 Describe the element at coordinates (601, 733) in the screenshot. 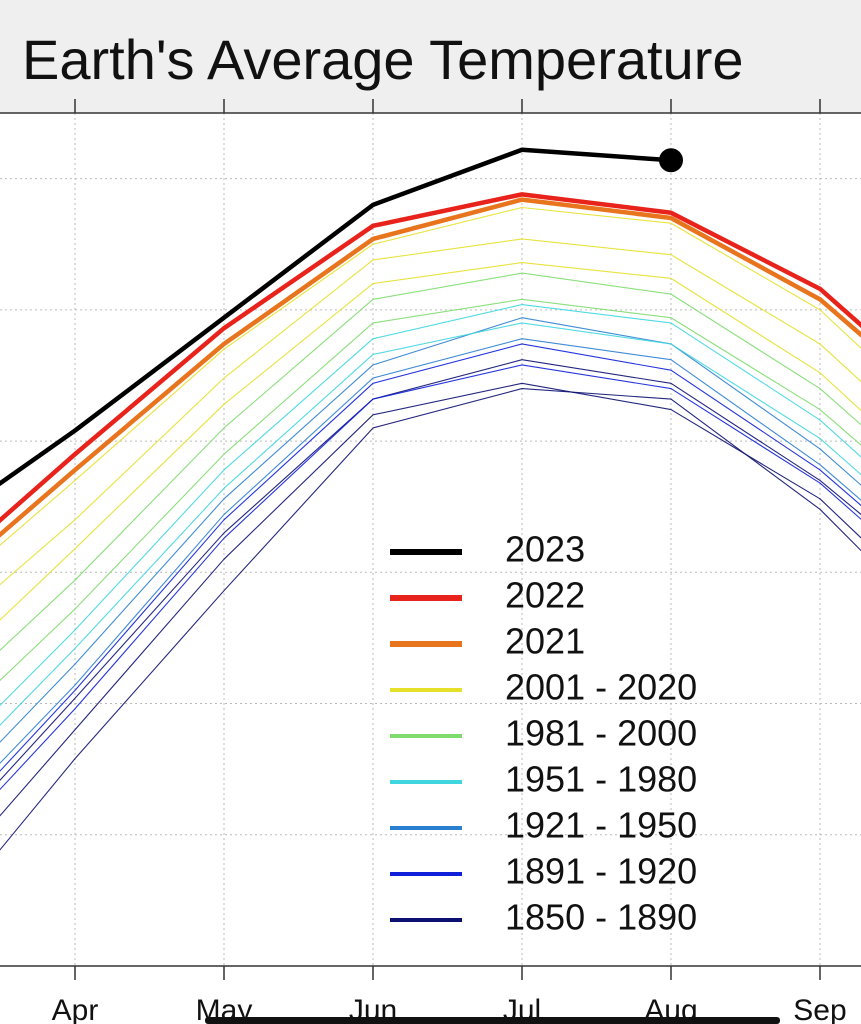

I see `legend-label: 1981 - 2000` at that location.